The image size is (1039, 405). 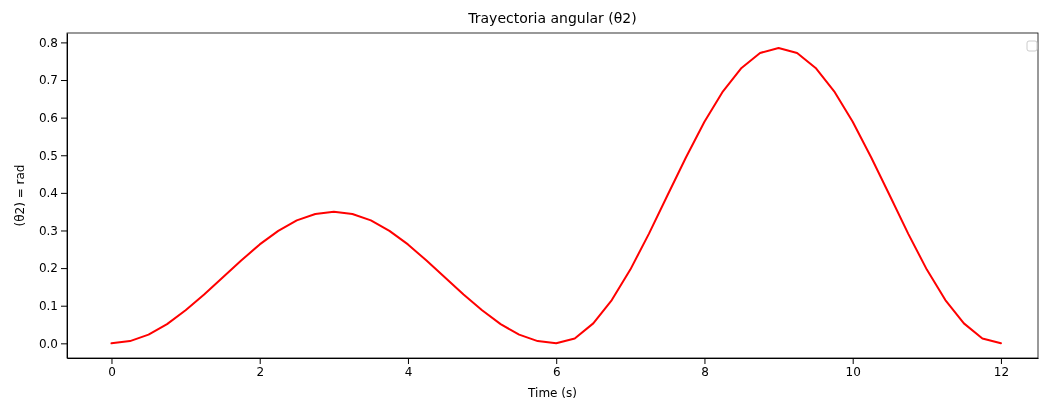 I want to click on x-tick-label: 0, so click(x=112, y=371).